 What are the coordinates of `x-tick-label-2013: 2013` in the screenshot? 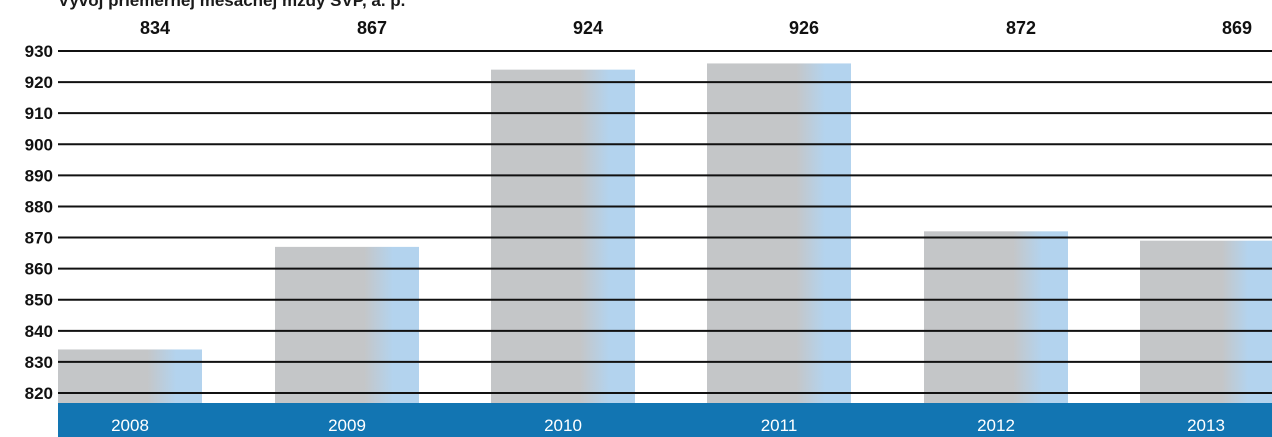 It's located at (1206, 425).